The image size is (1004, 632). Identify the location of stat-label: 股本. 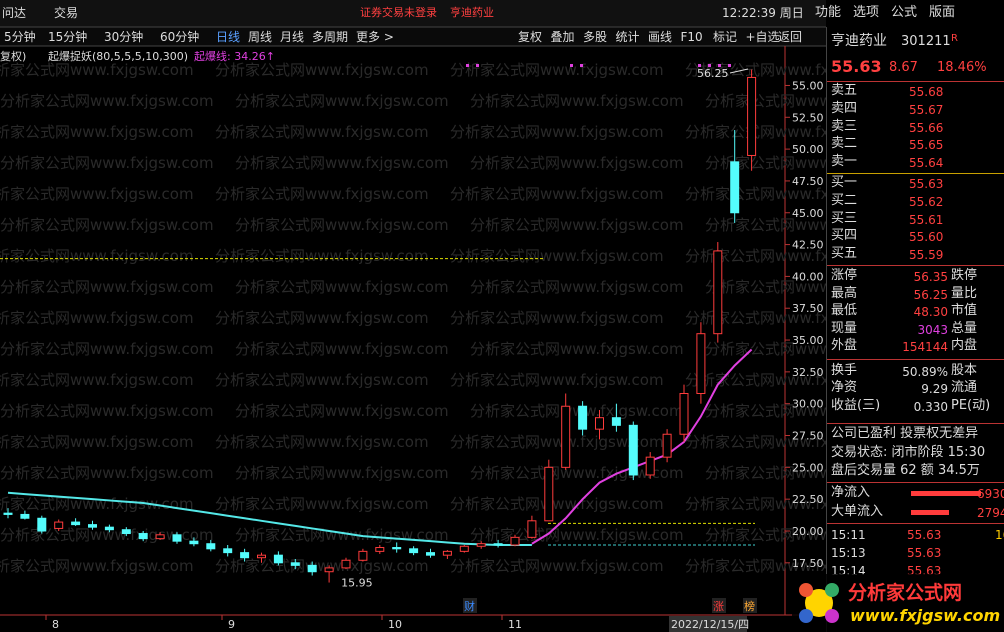
(964, 370).